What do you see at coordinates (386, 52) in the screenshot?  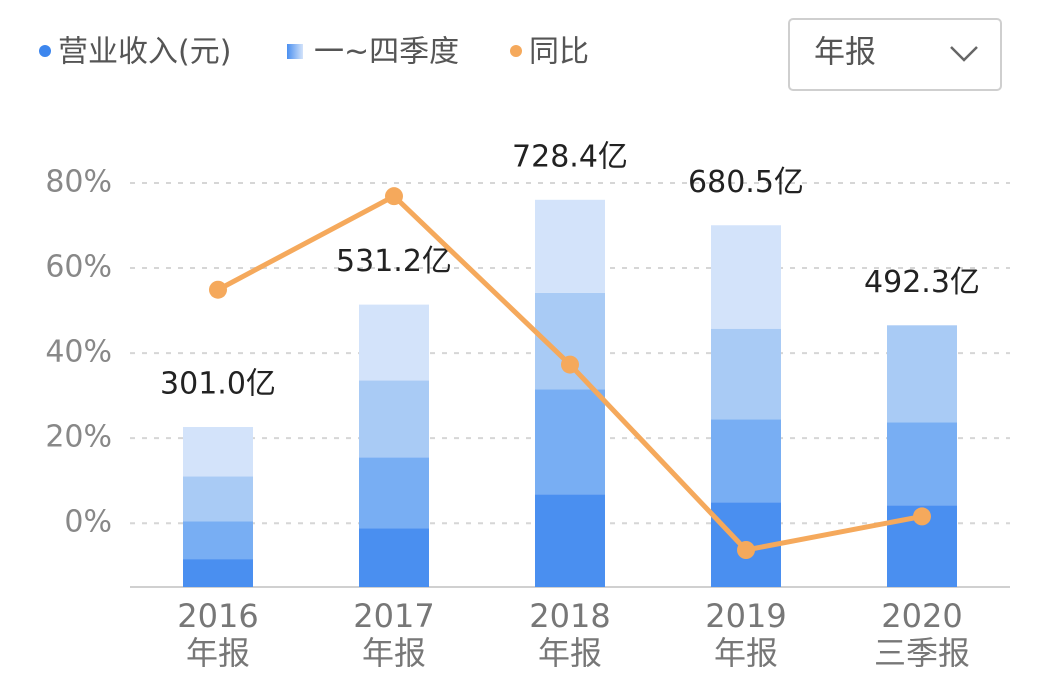 I see `legend-label: 一~四季度` at bounding box center [386, 52].